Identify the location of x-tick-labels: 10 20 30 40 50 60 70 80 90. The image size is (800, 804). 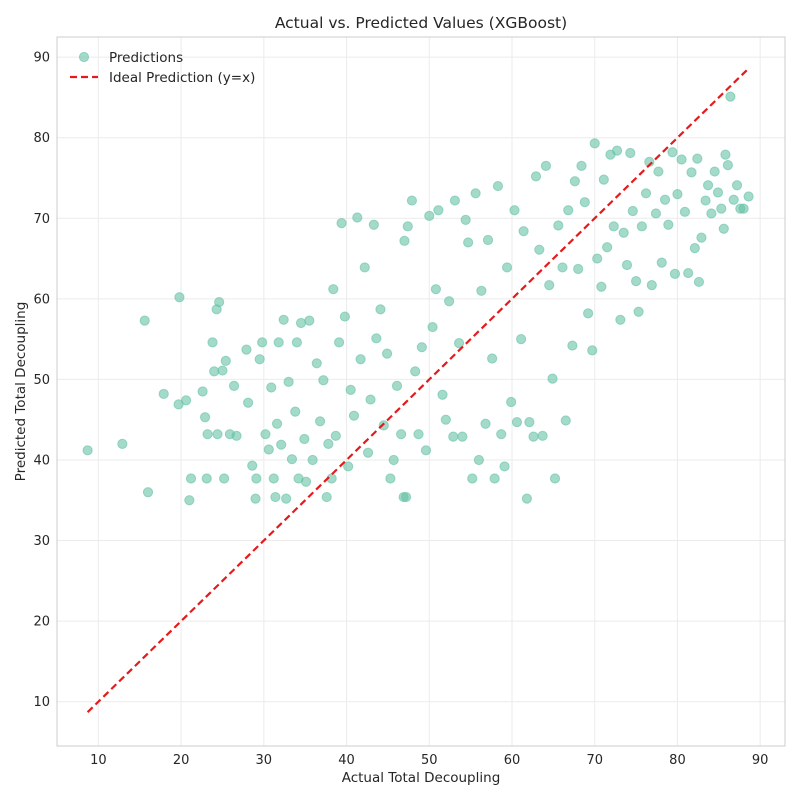
(429, 760).